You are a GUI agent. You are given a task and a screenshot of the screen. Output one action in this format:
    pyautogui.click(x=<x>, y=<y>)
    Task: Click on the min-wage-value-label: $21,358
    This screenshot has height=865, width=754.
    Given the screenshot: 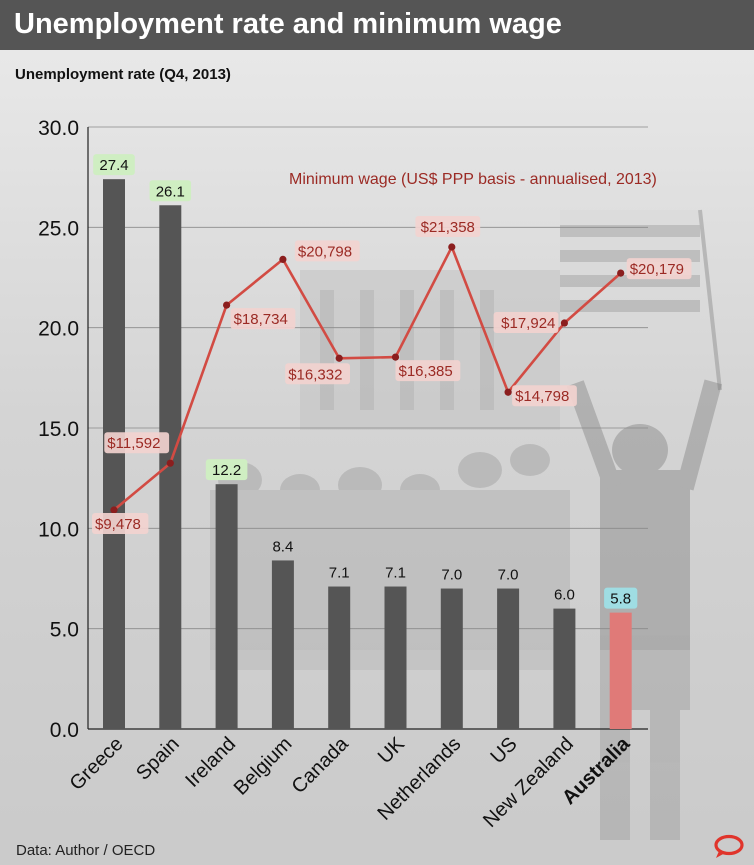 What is the action you would take?
    pyautogui.click(x=448, y=227)
    